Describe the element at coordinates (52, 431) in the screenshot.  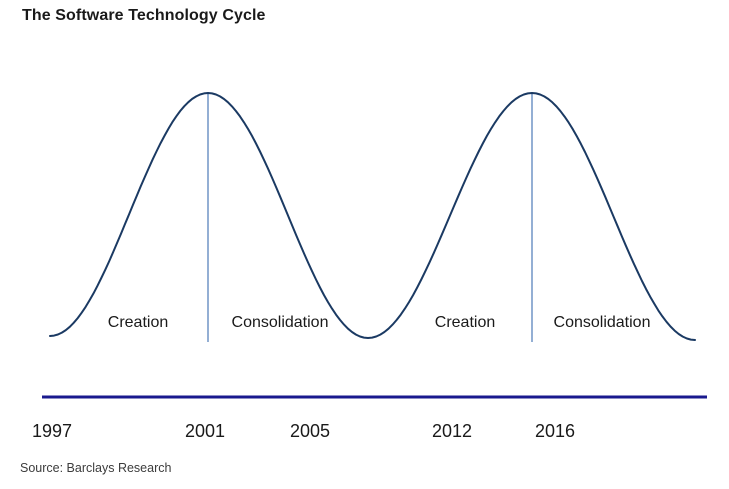
I see `x-tick-1997: 1997` at that location.